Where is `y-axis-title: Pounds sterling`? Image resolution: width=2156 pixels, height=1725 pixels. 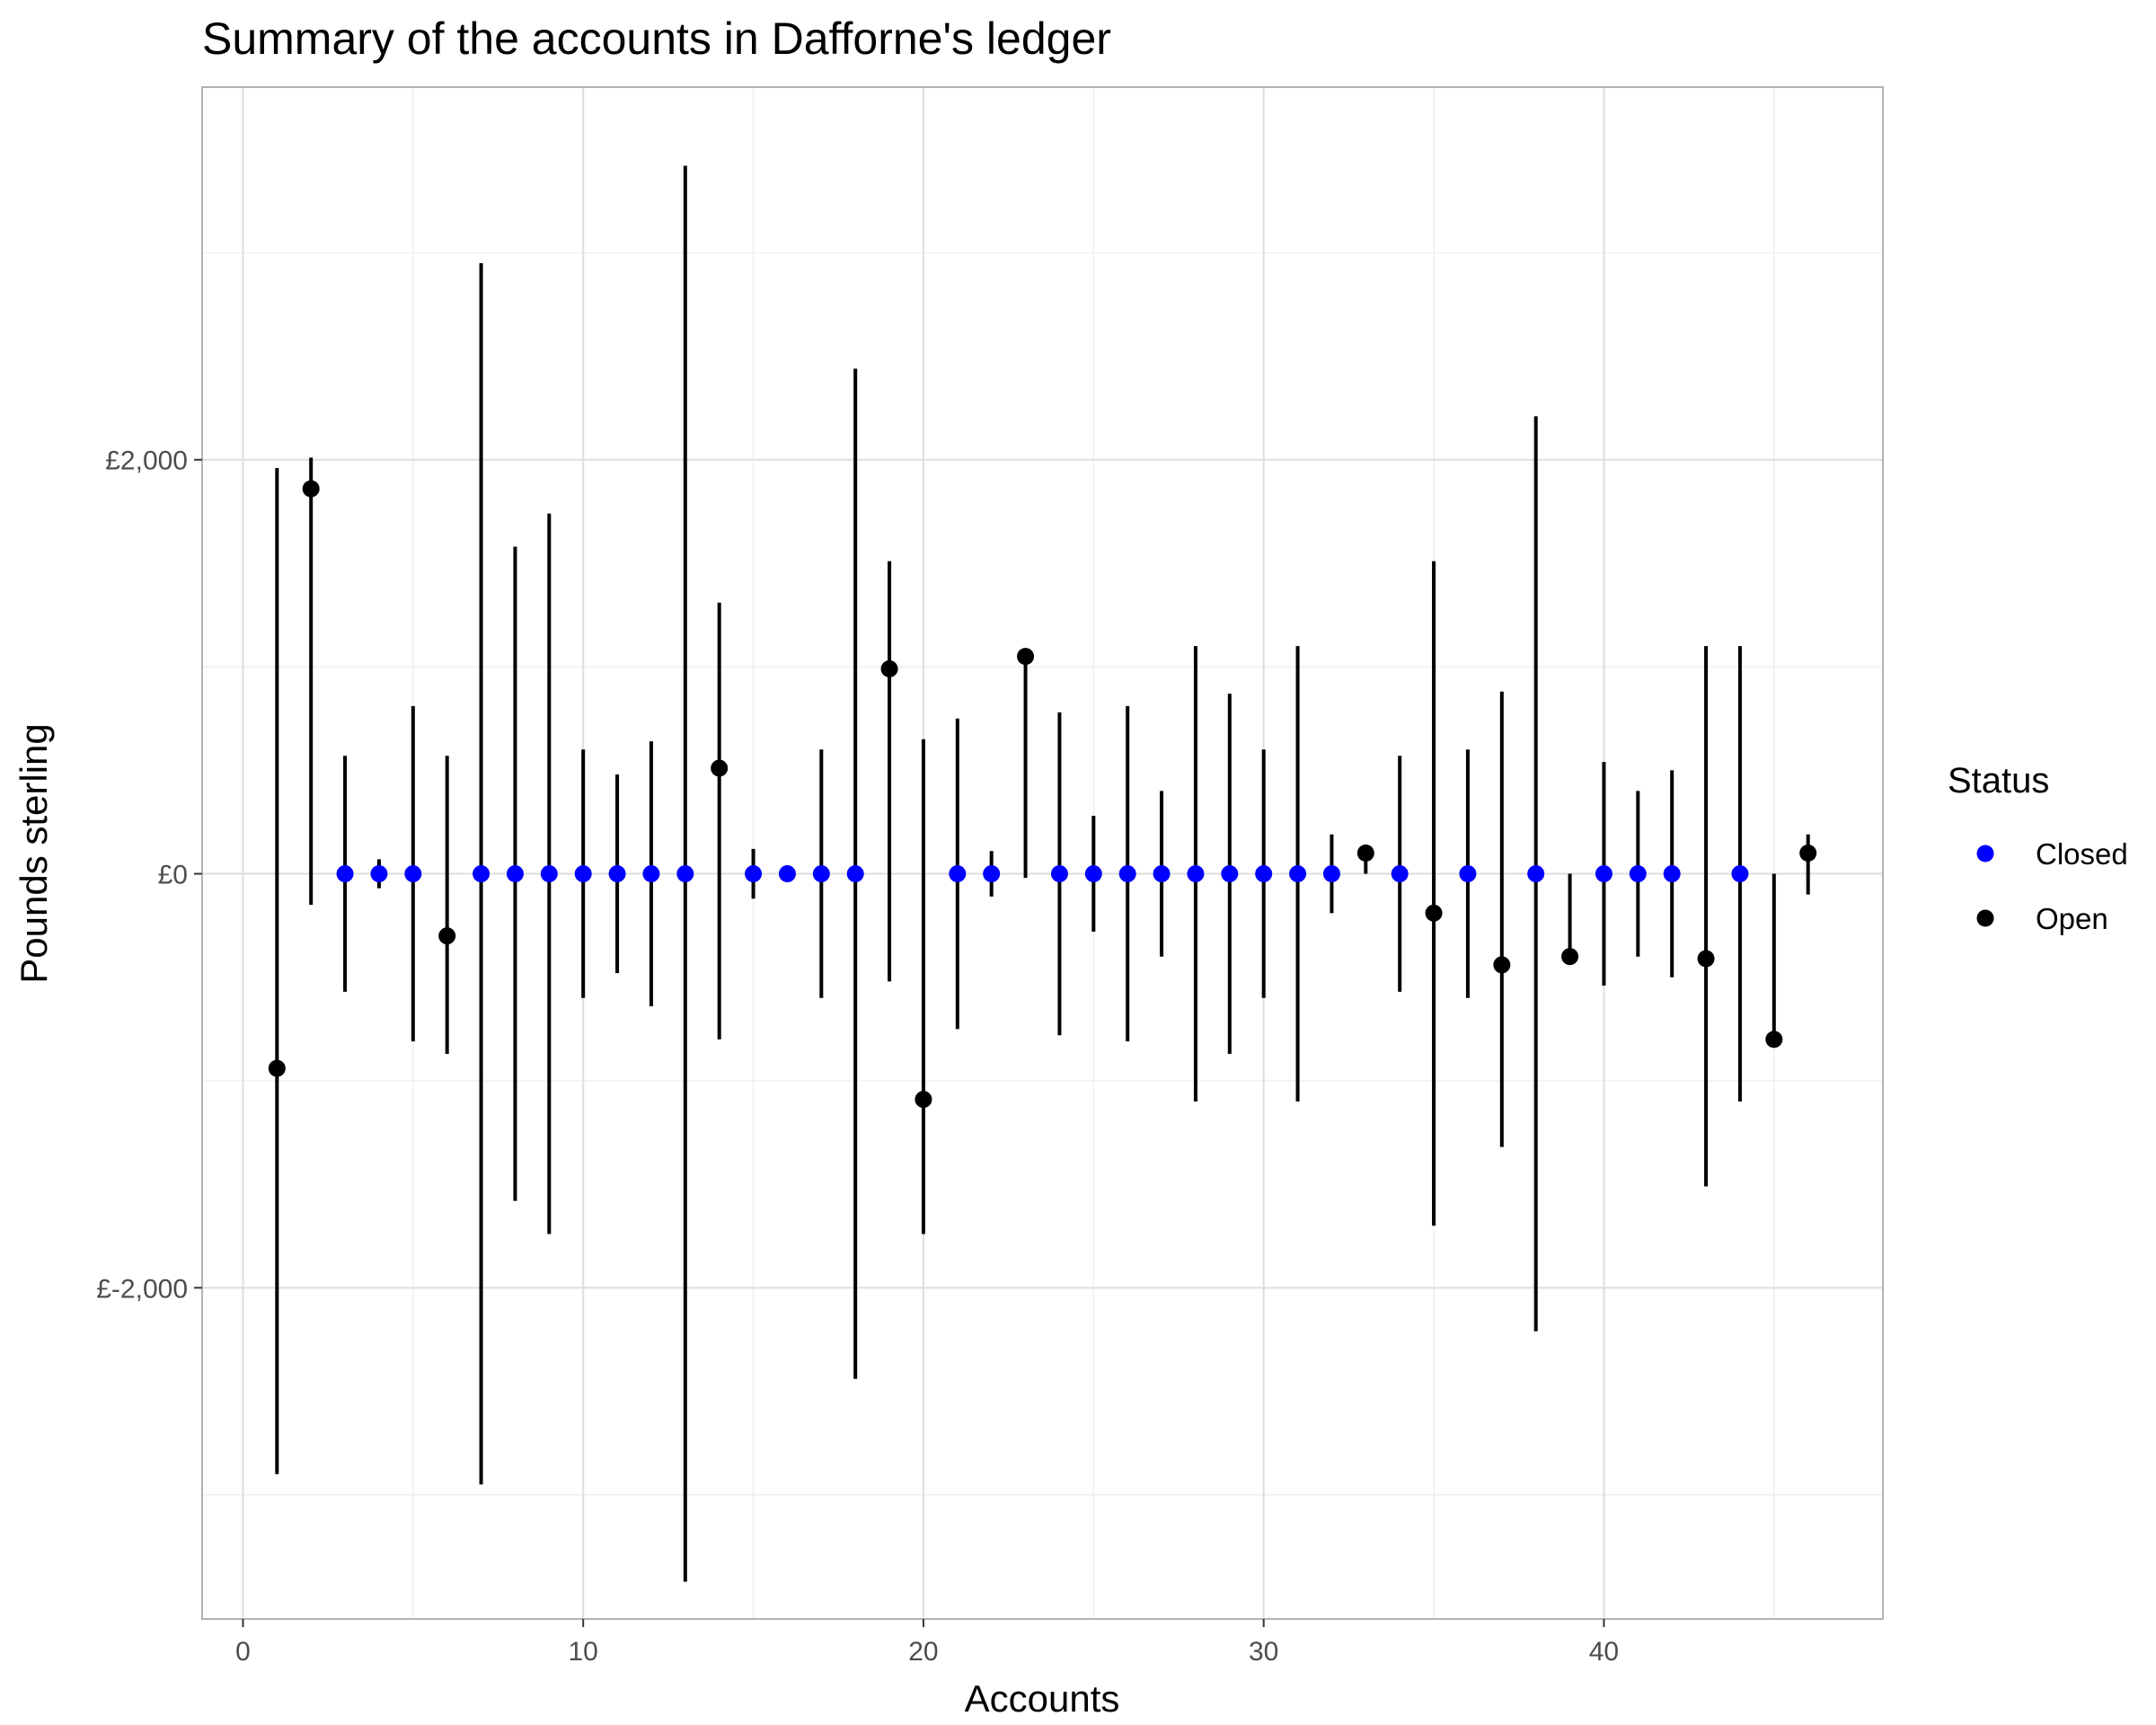 y-axis-title: Pounds sterling is located at coordinates (34, 853).